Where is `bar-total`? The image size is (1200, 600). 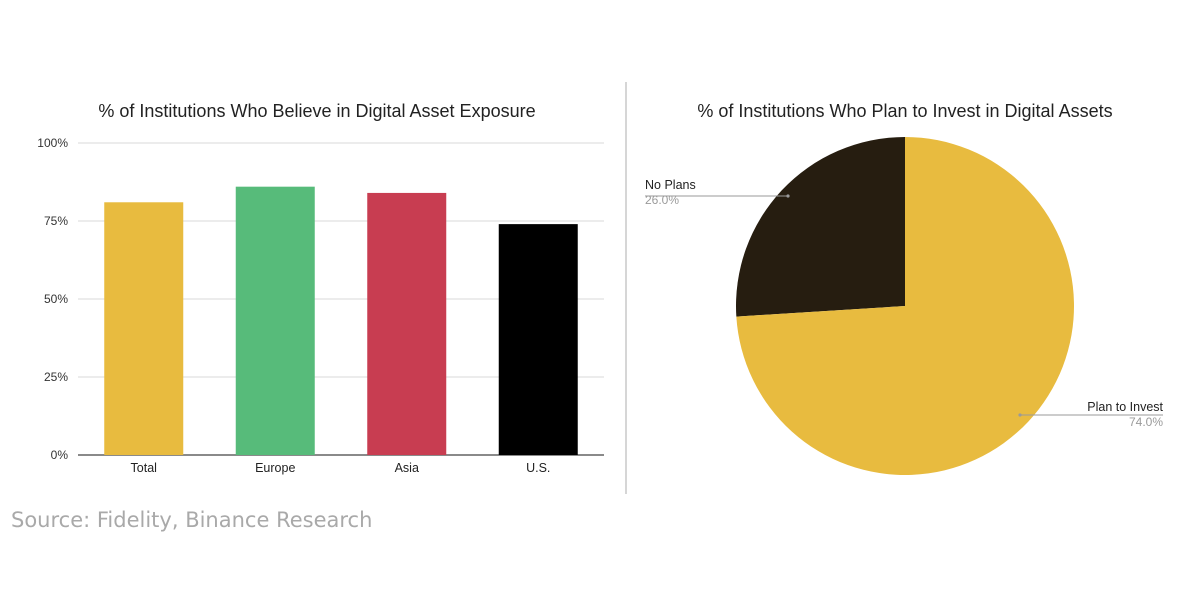
bar-total is located at coordinates (144, 328).